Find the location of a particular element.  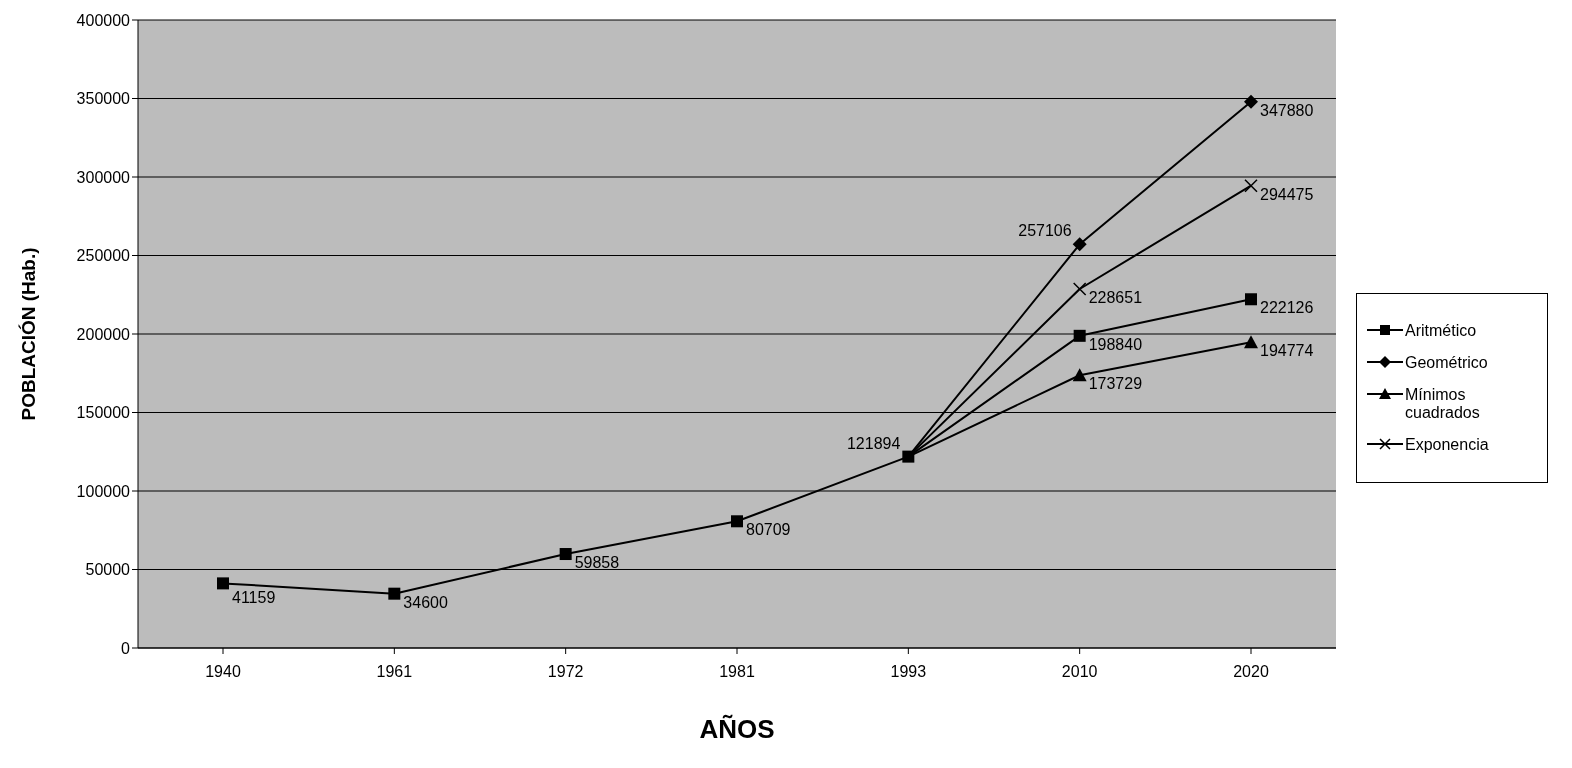

y-tick-label: 250000 is located at coordinates (103, 256).